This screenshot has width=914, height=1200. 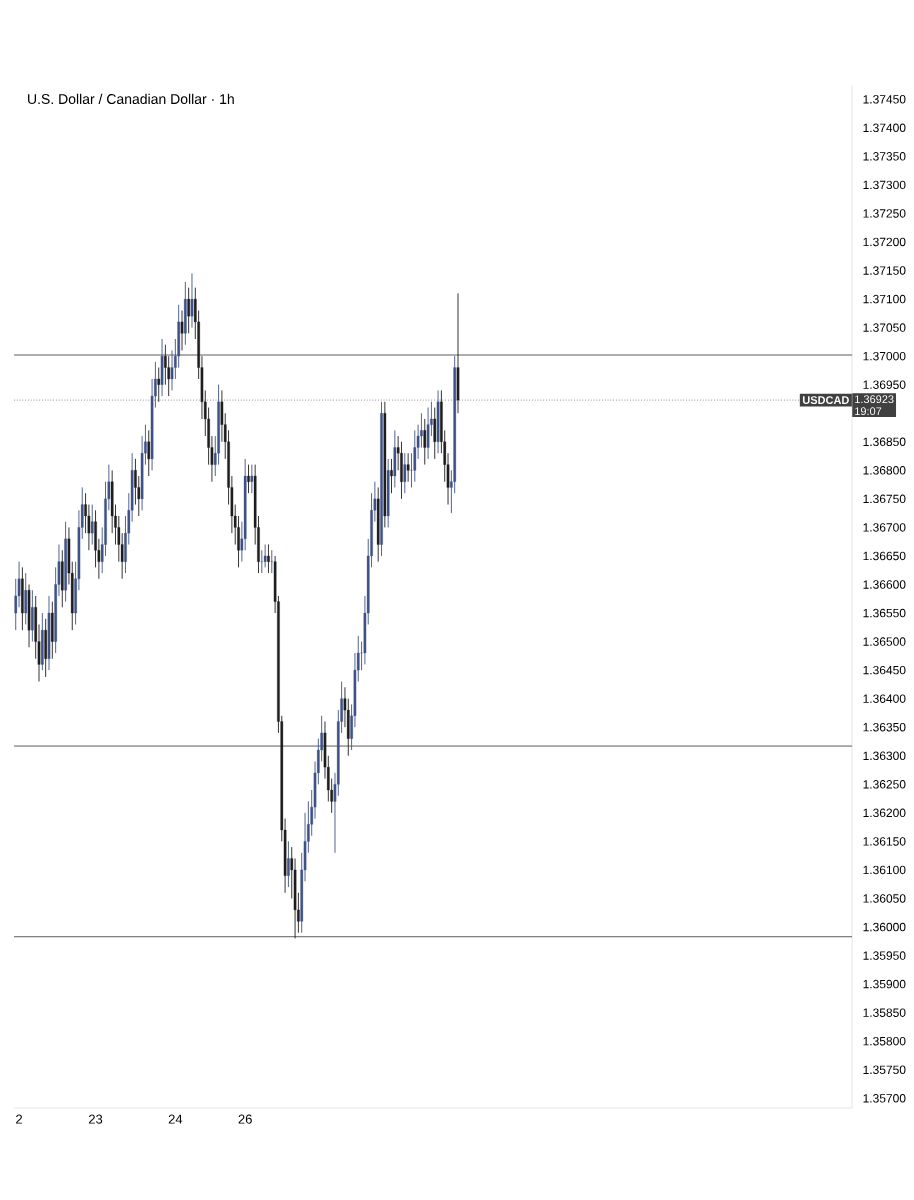 What do you see at coordinates (884, 584) in the screenshot?
I see `y-tick-label: 1.36600` at bounding box center [884, 584].